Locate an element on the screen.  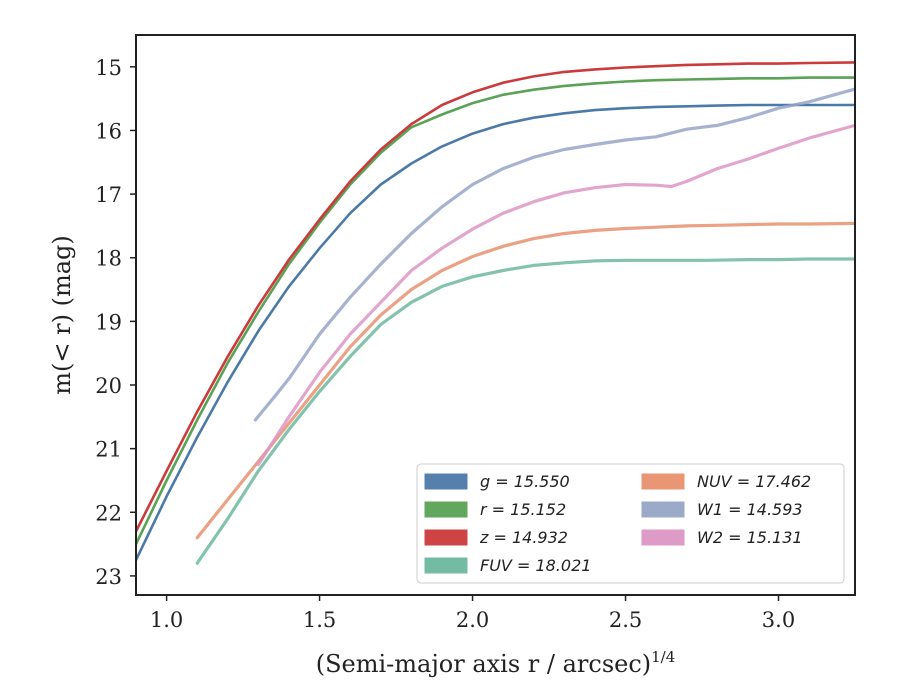
y-tick-label: 20 is located at coordinates (108, 386).